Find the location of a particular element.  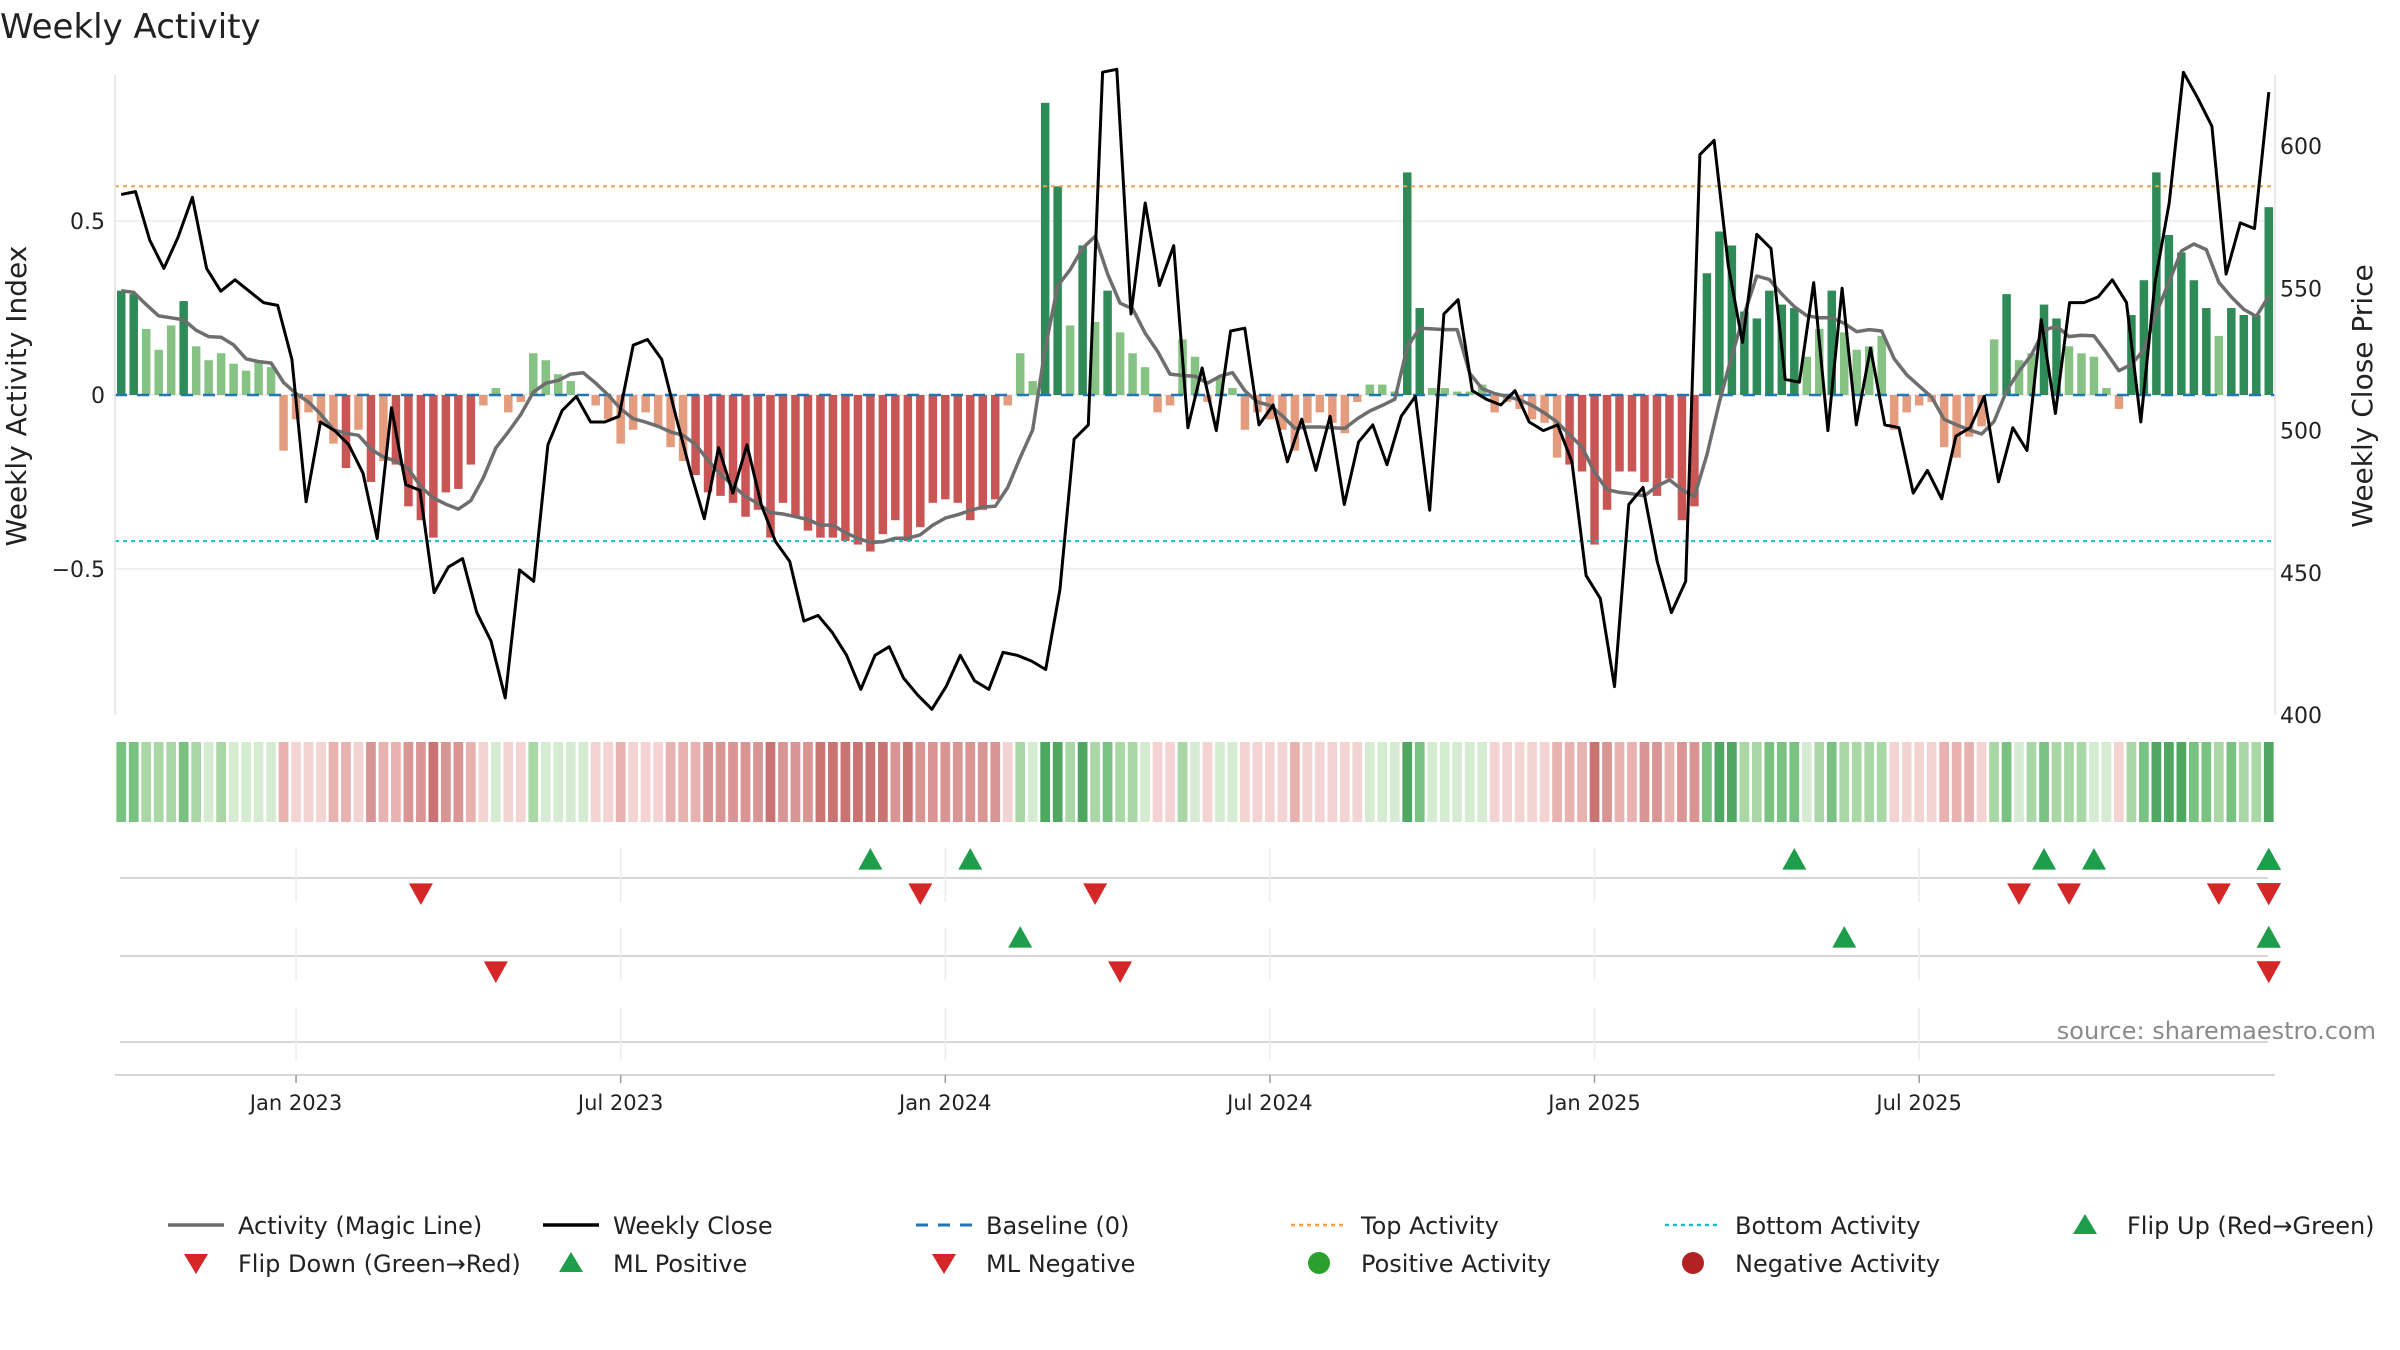

legend-label: Baseline (0) is located at coordinates (1057, 1226).